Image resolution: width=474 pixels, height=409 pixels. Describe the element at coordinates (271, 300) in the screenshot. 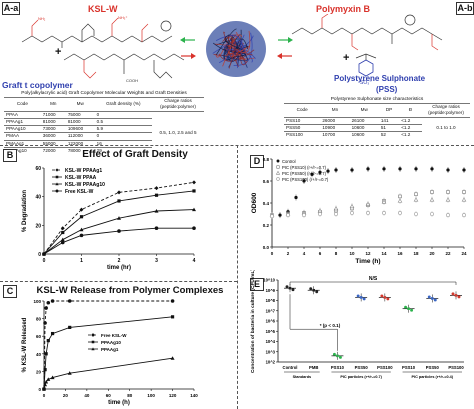

I see `y-tick-label: 10^8` at that location.